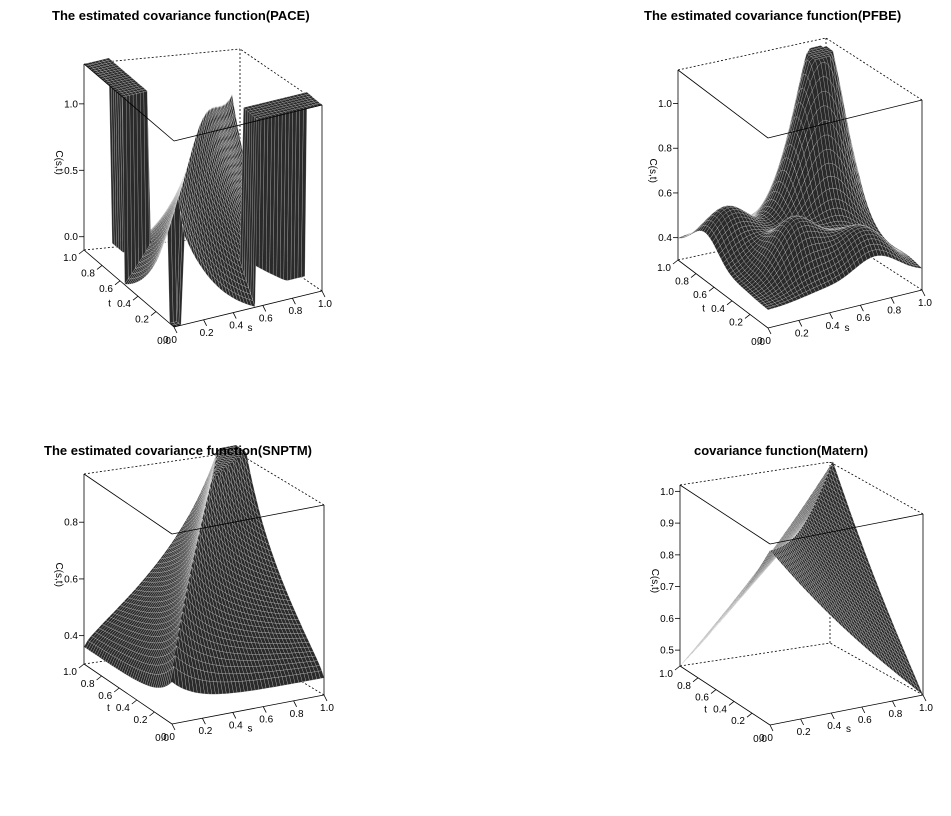 This screenshot has width=951, height=816. Describe the element at coordinates (71, 237) in the screenshot. I see `z-tick-label: 0.0` at that location.